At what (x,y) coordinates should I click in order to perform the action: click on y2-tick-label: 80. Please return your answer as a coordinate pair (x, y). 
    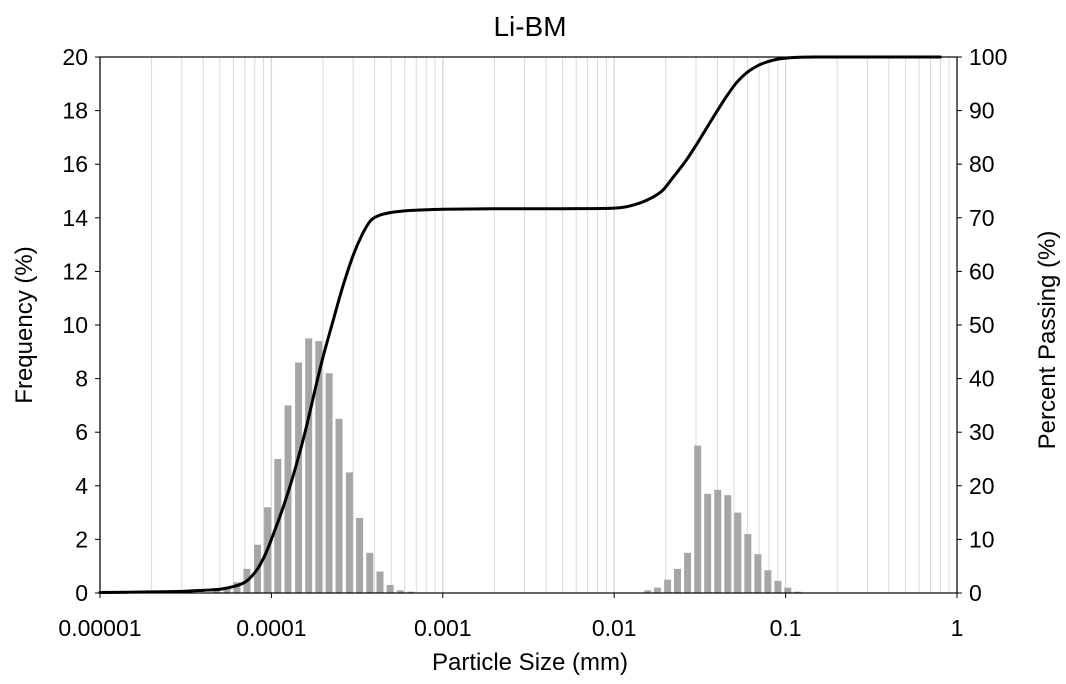
    Looking at the image, I should click on (982, 164).